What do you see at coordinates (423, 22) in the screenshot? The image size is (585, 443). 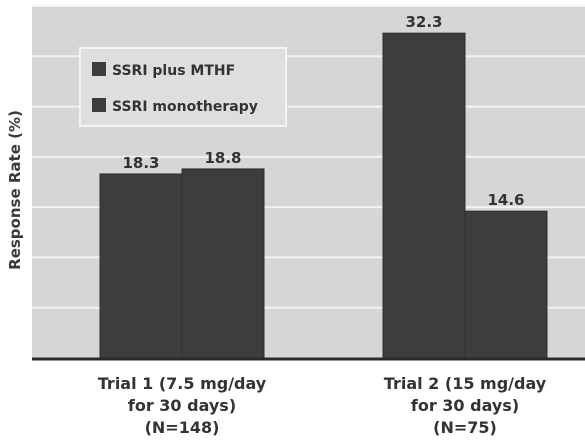 I see `value-label: 32.3` at bounding box center [423, 22].